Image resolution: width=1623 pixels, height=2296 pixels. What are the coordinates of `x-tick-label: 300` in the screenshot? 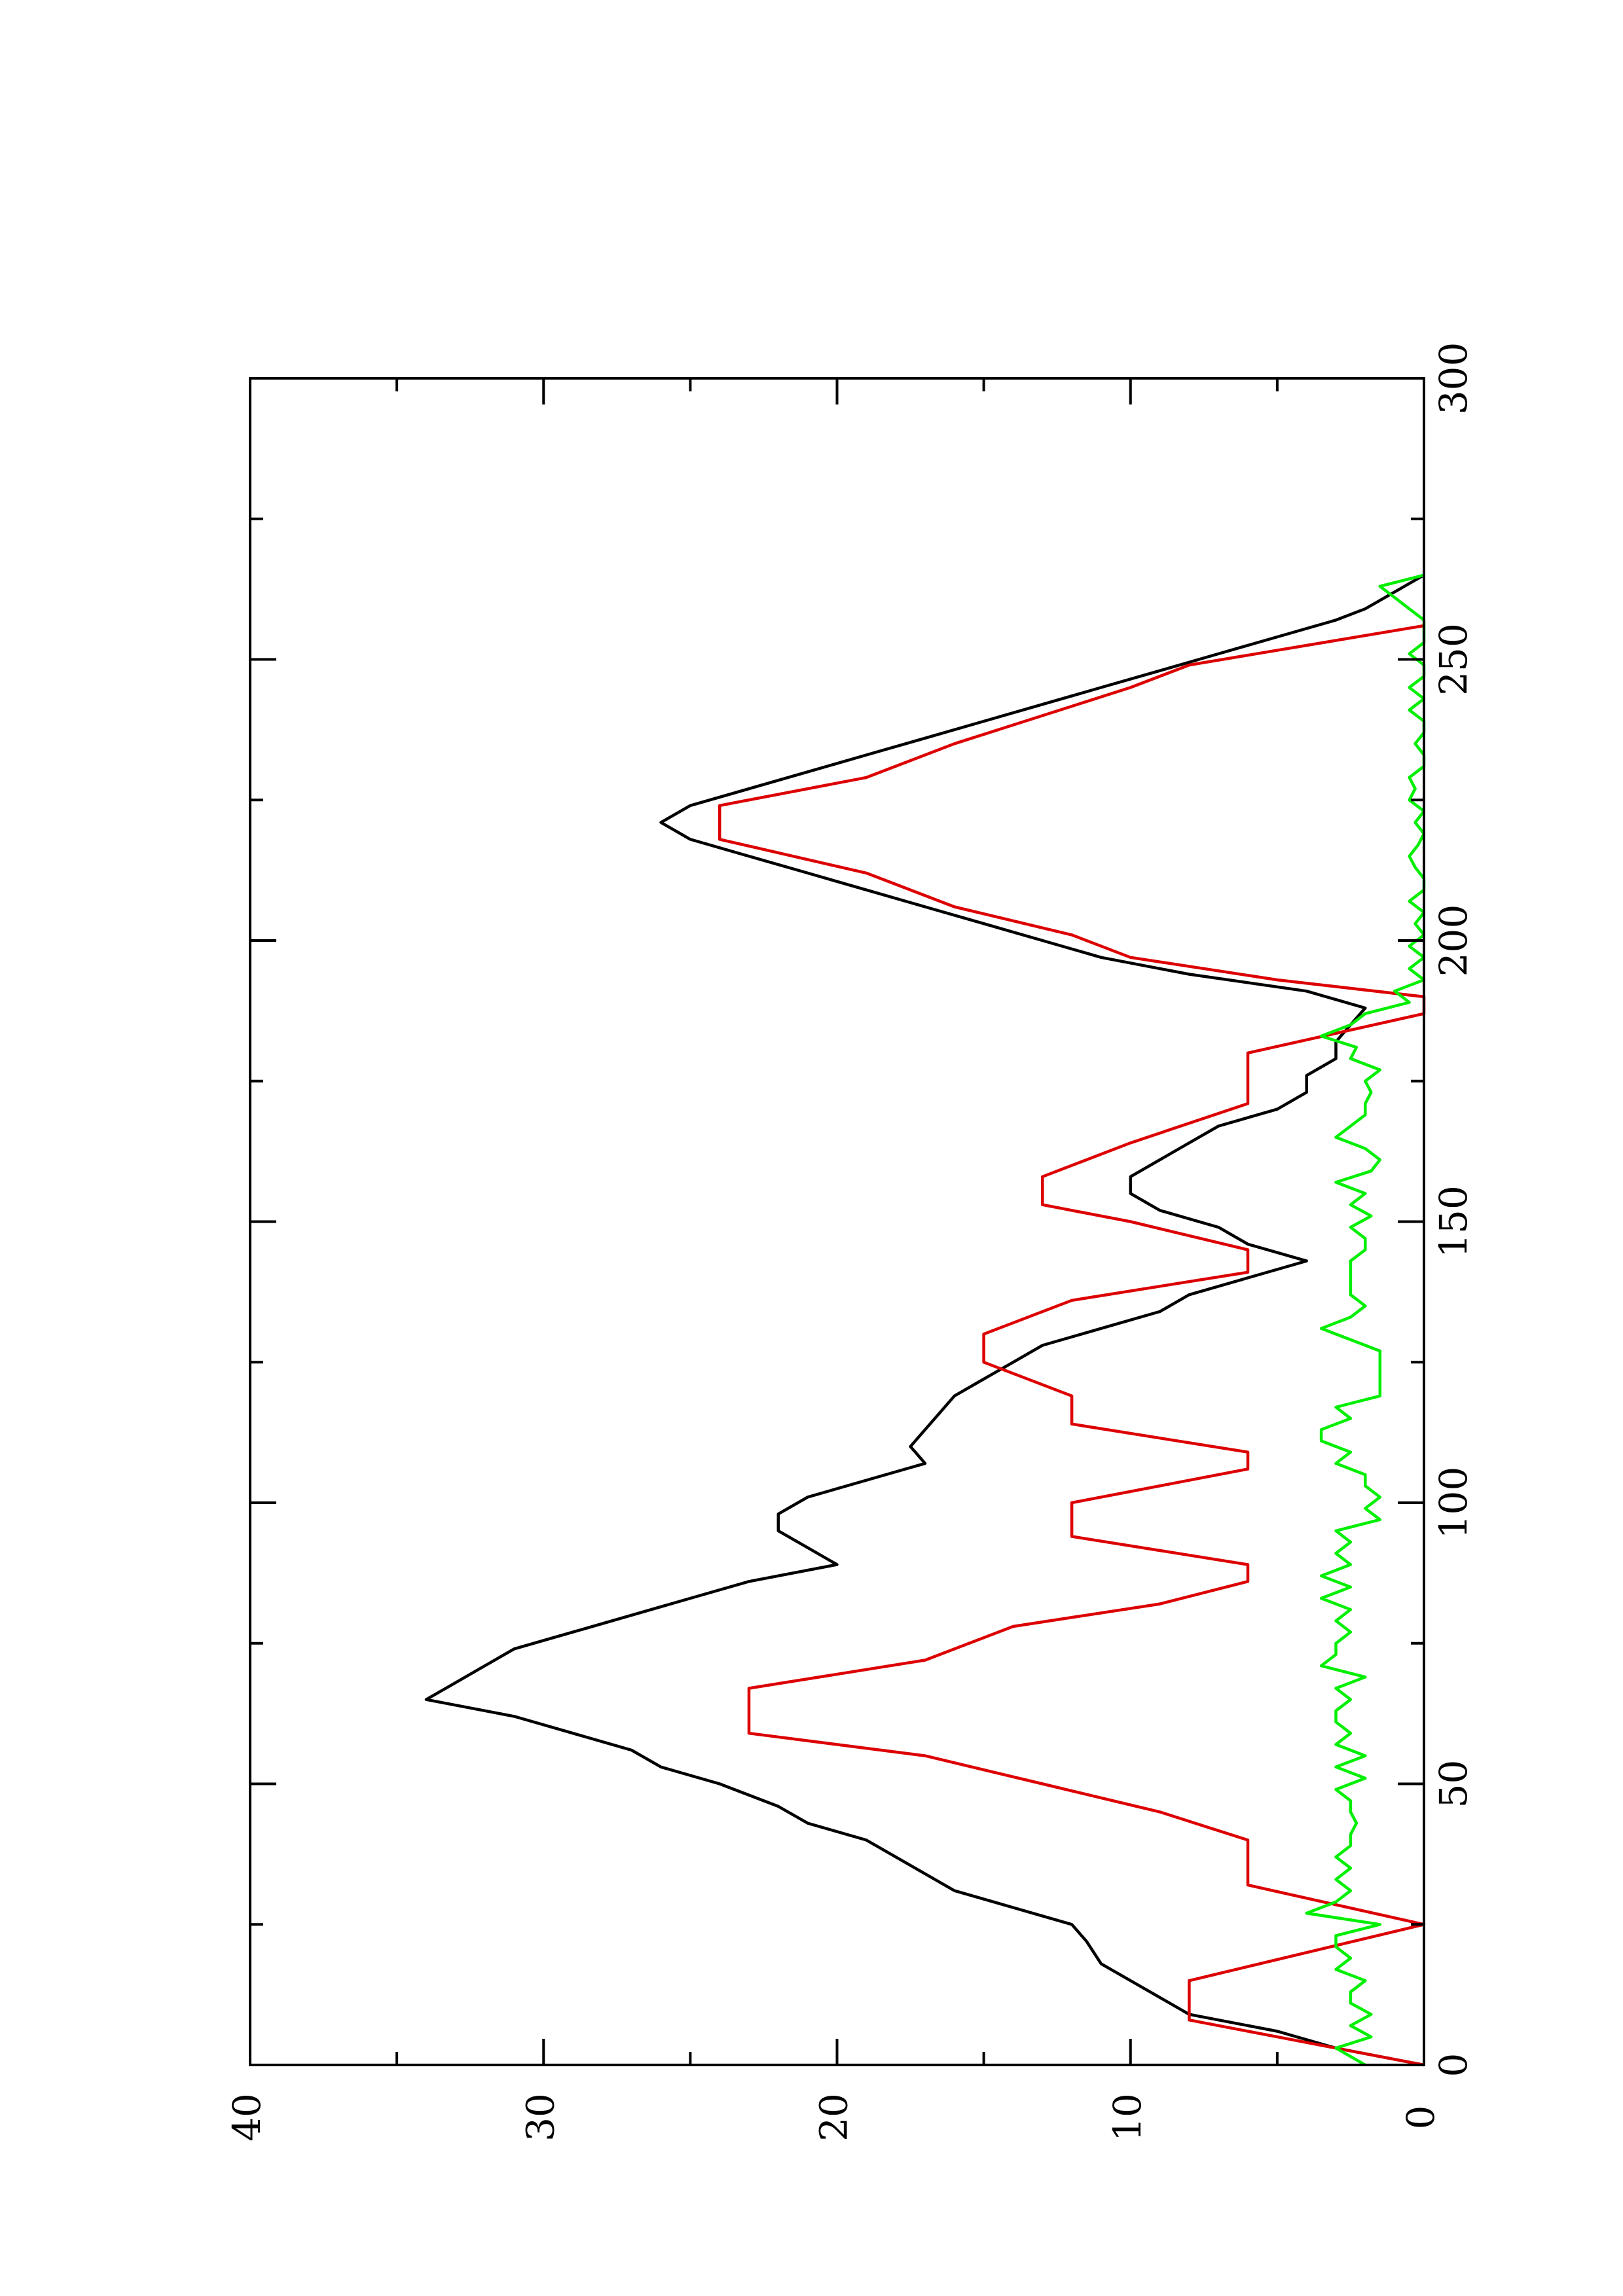 It's located at (1453, 378).